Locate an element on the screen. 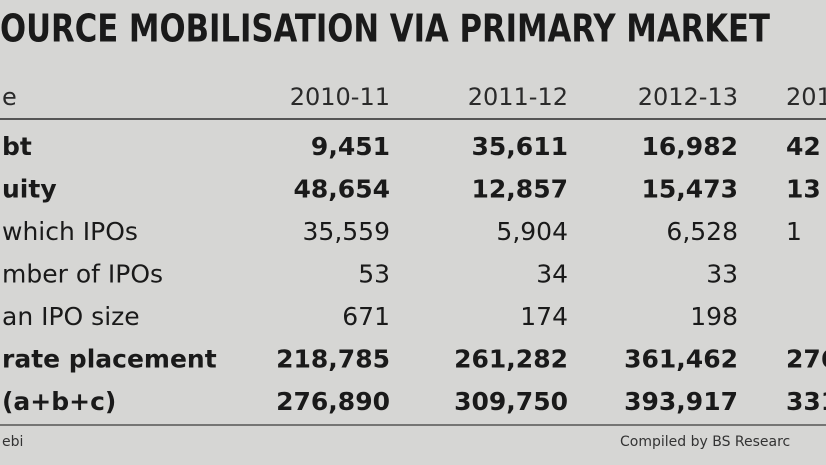 The width and height of the screenshot is (826, 465). cell-value: 5,904 is located at coordinates (532, 231).